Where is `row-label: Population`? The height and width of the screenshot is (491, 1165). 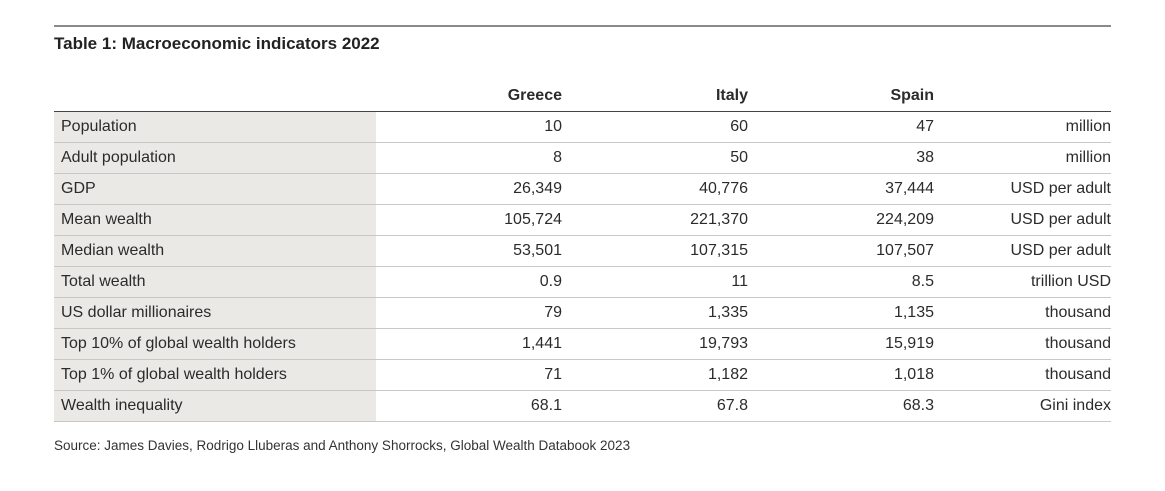
row-label: Population is located at coordinates (215, 127).